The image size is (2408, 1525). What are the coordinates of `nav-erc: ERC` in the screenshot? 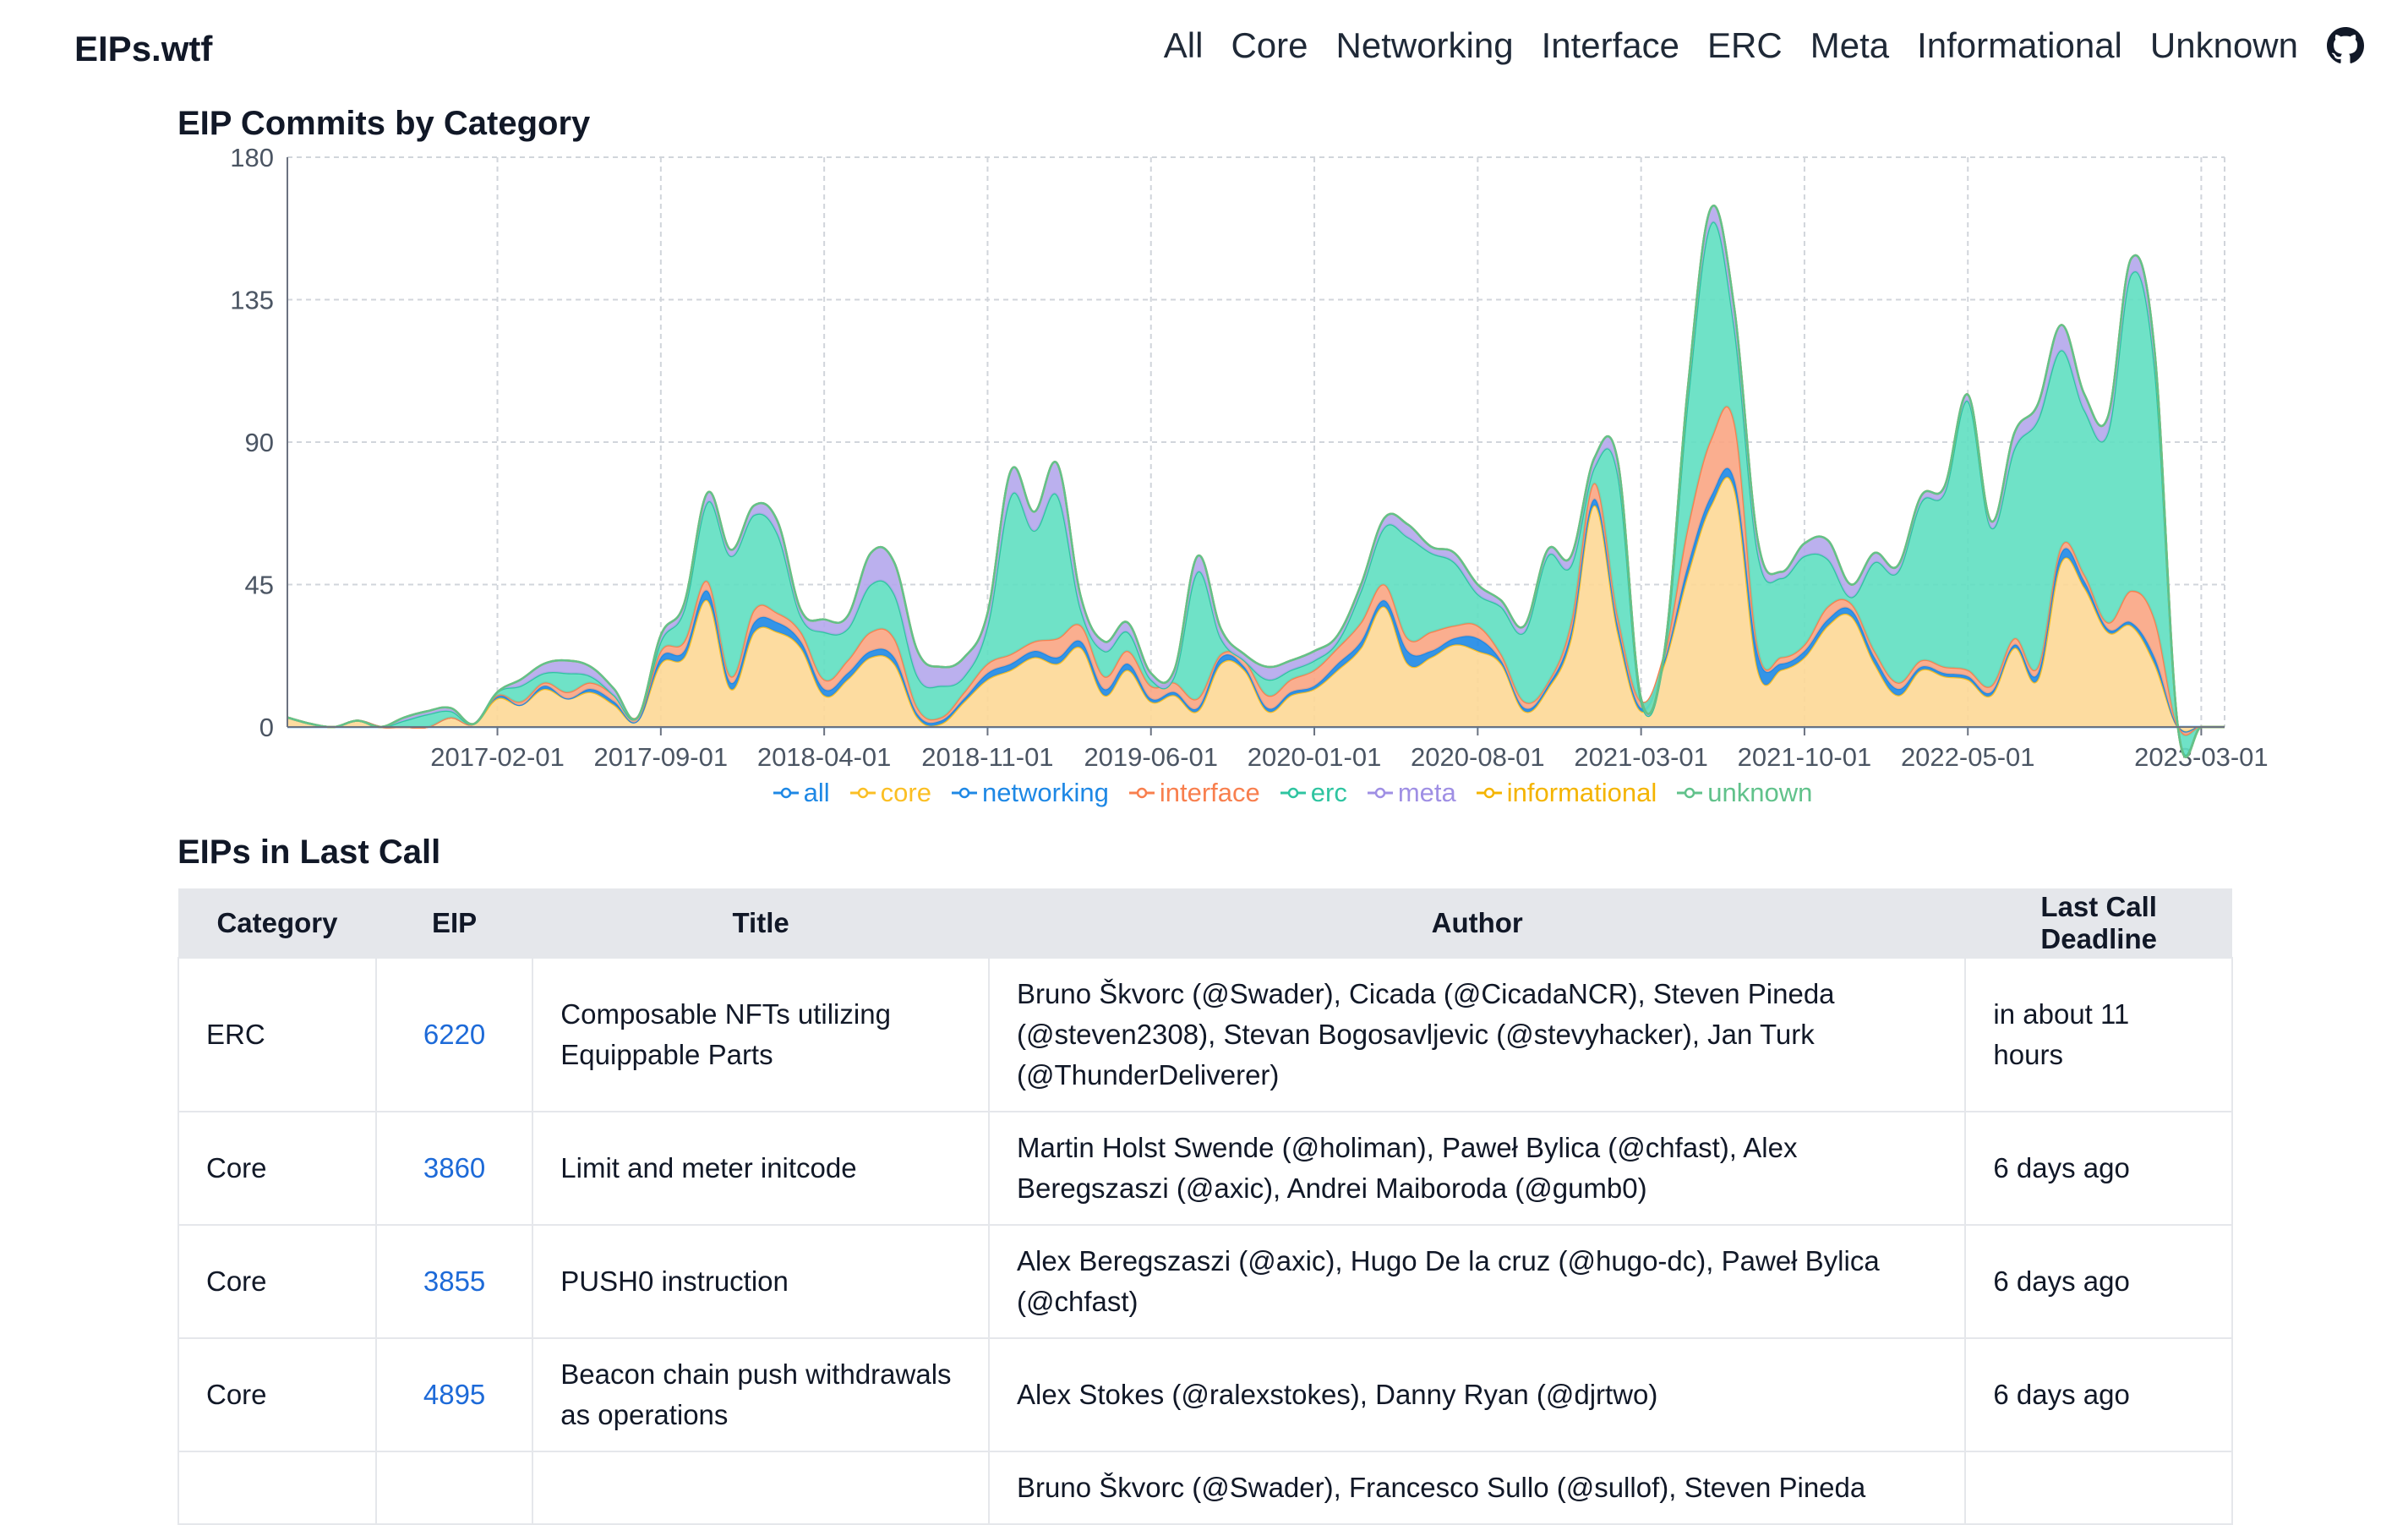 It's located at (1745, 45).